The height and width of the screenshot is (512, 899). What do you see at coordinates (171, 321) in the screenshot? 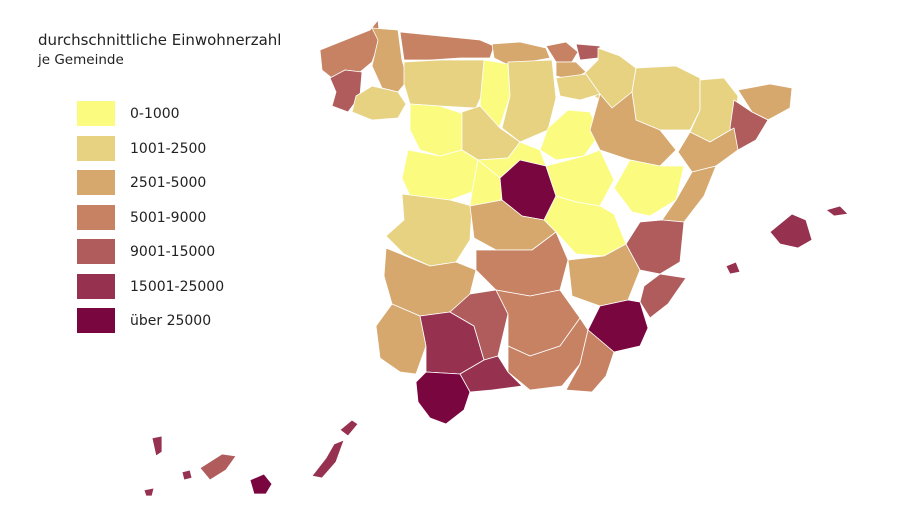
I see `legend-label: über 25000` at bounding box center [171, 321].